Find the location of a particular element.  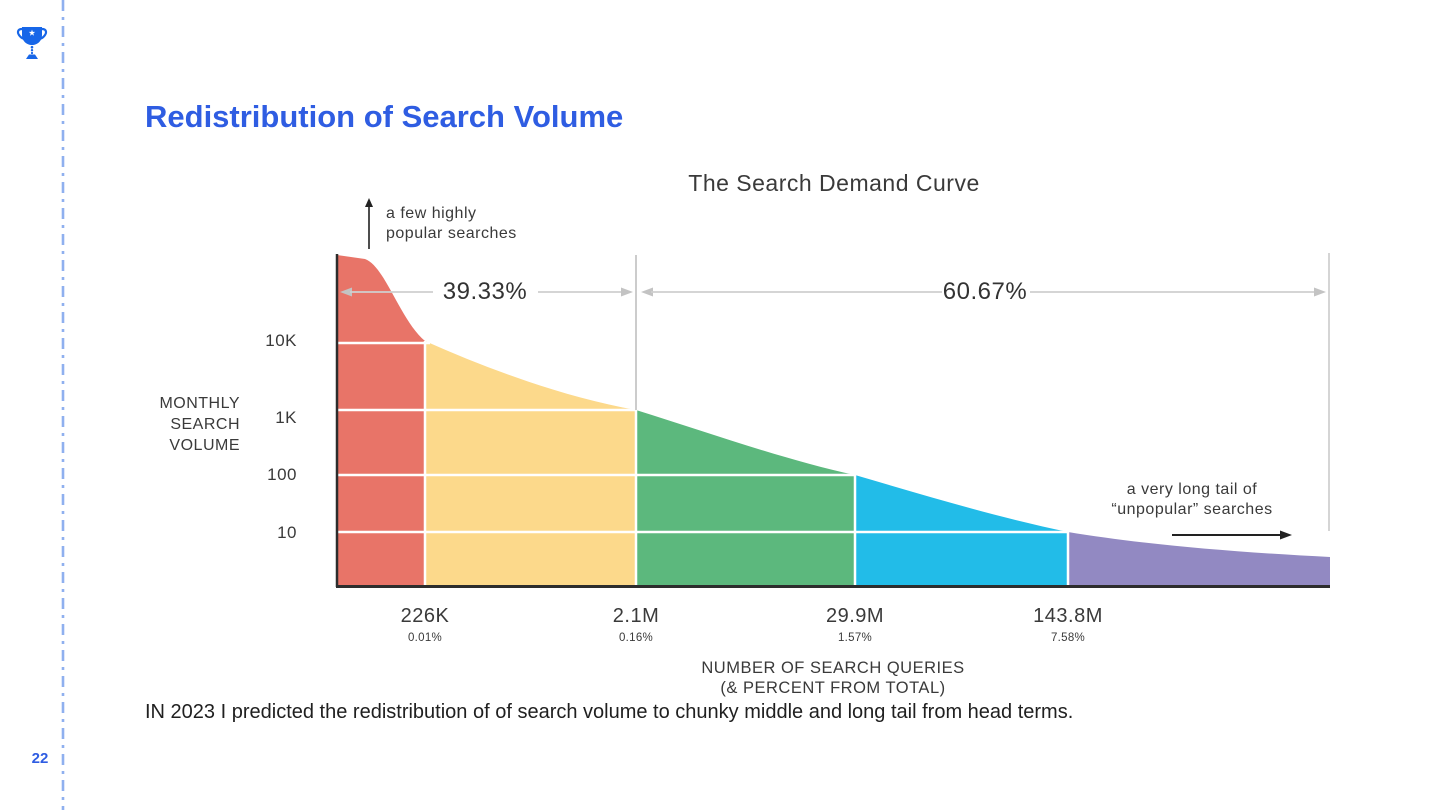

y-tick-100: 100 is located at coordinates (282, 474).